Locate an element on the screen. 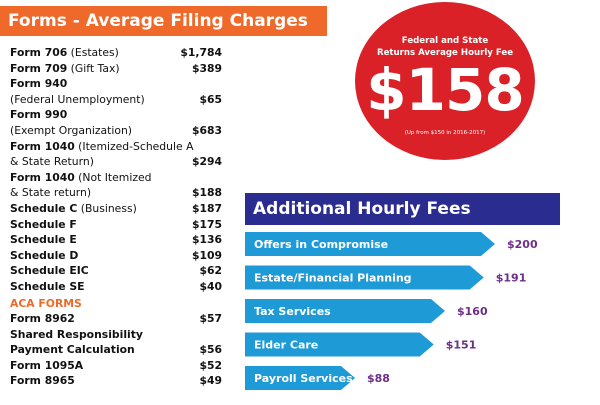 Image resolution: width=600 pixels, height=405 pixels. form-label: Form 1095A is located at coordinates (46, 366).